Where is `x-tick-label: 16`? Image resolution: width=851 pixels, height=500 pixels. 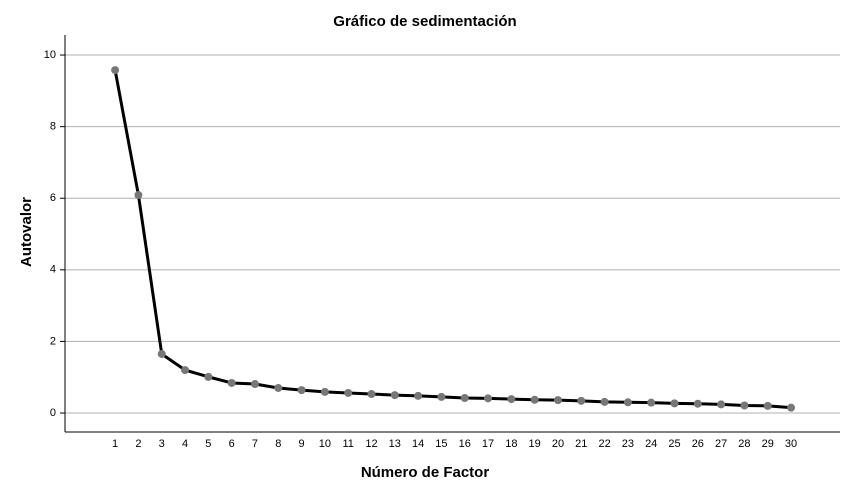 x-tick-label: 16 is located at coordinates (465, 444).